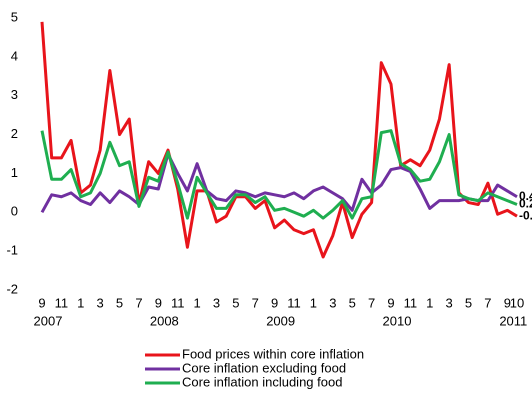  I want to click on end-label: 0.2, so click(525, 204).